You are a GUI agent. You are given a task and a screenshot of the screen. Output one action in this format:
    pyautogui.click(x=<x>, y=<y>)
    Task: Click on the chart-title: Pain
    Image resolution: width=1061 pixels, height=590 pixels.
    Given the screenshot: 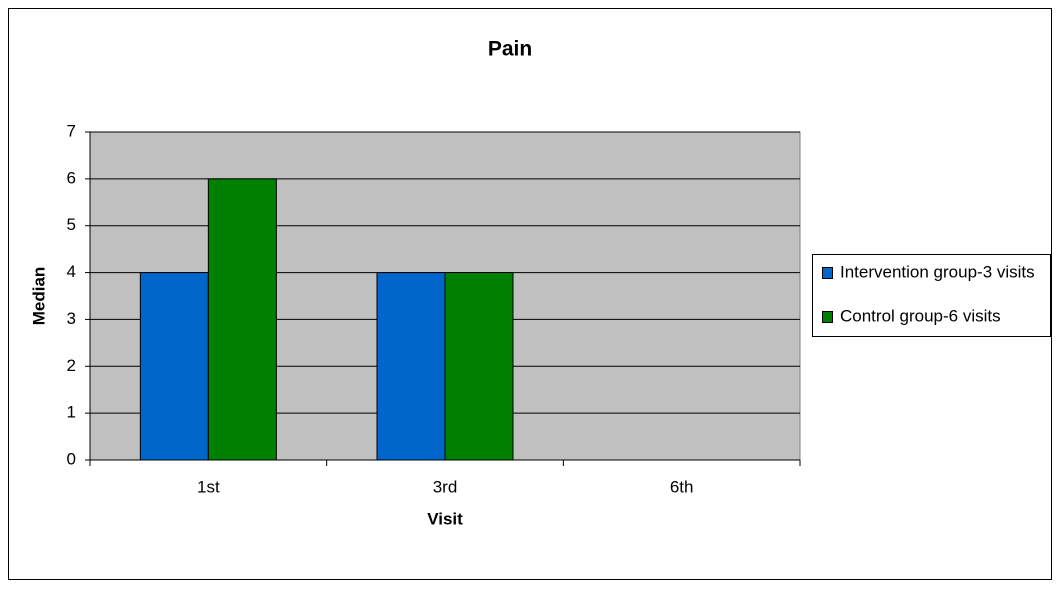 What is the action you would take?
    pyautogui.click(x=510, y=49)
    